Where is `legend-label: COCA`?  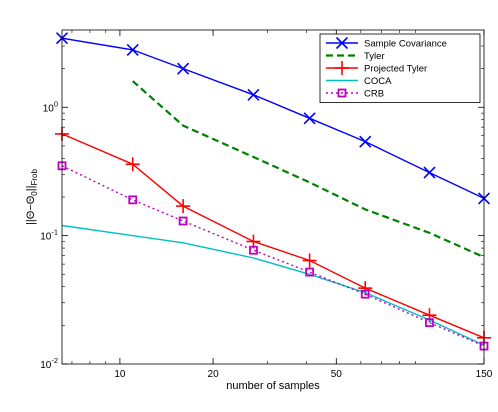
legend-label: COCA is located at coordinates (378, 81).